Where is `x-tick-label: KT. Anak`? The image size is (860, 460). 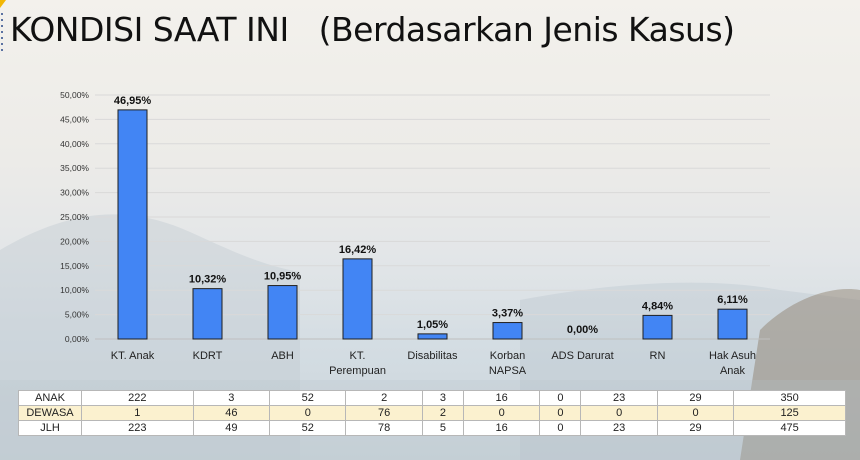 x-tick-label: KT. Anak is located at coordinates (133, 356).